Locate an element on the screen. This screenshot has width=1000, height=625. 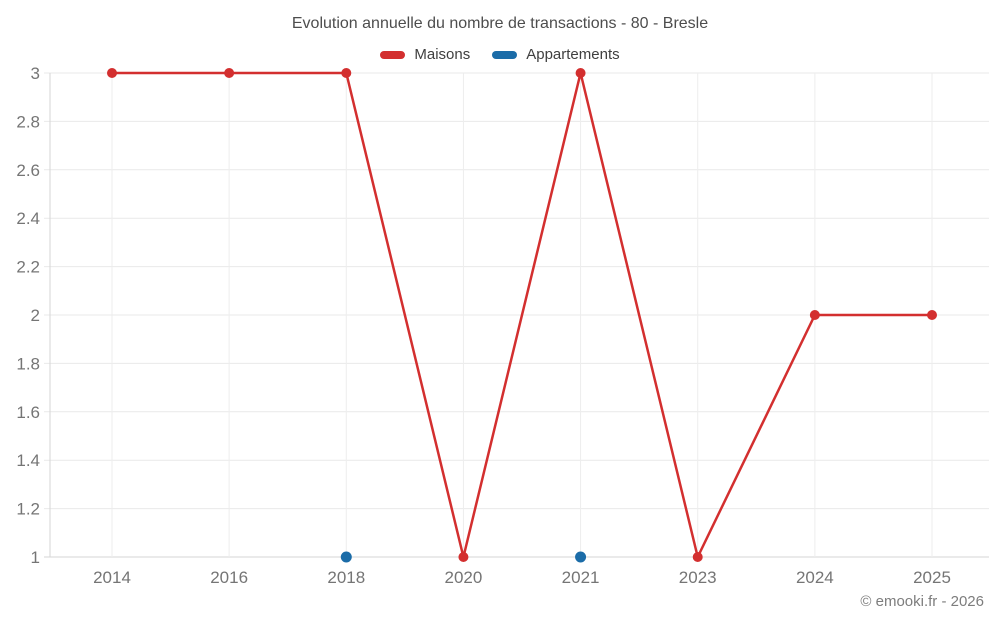
y-tick-label: 1.6 is located at coordinates (28, 412).